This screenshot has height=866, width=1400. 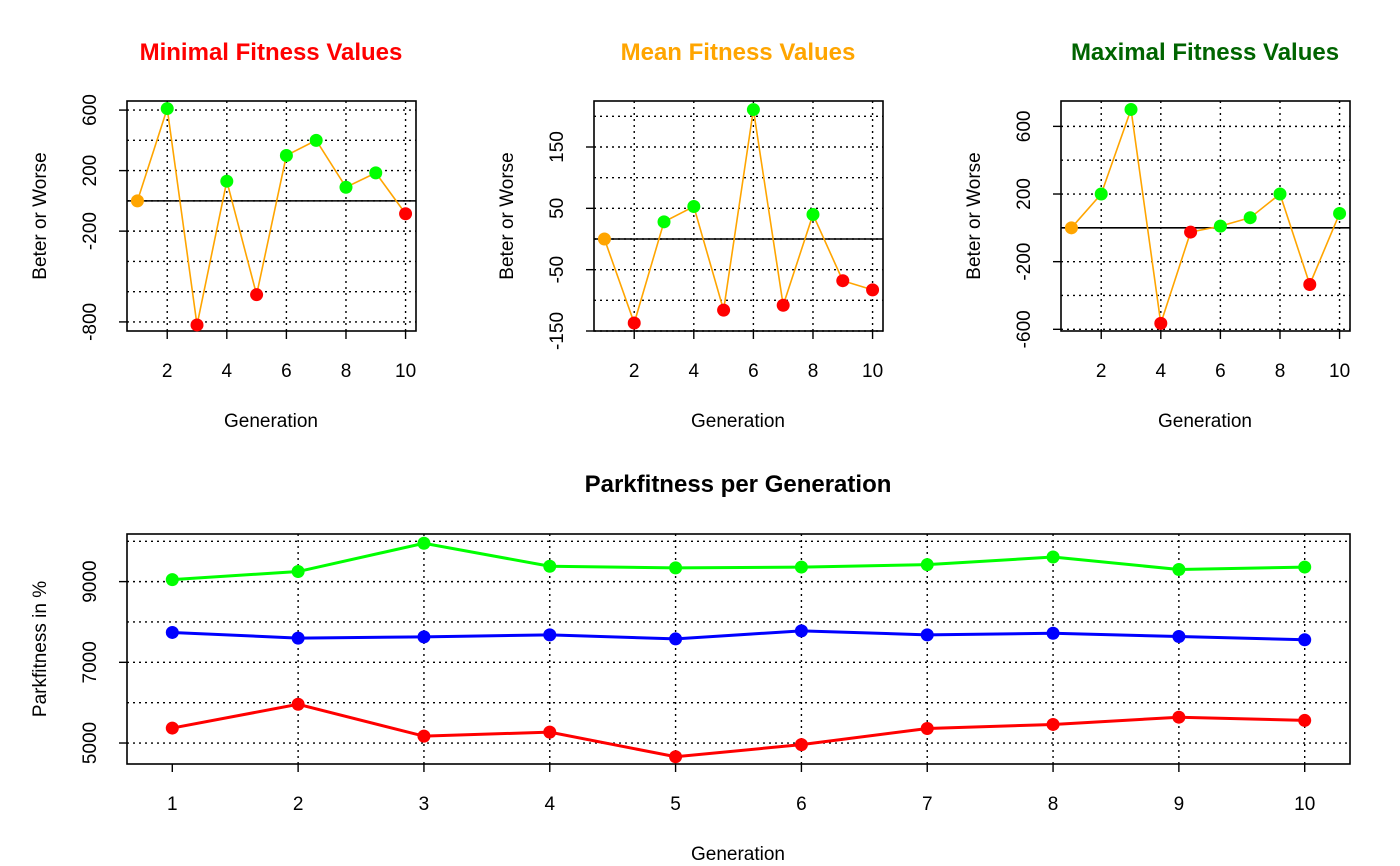 I want to click on y-tick-label: -50, so click(x=557, y=269).